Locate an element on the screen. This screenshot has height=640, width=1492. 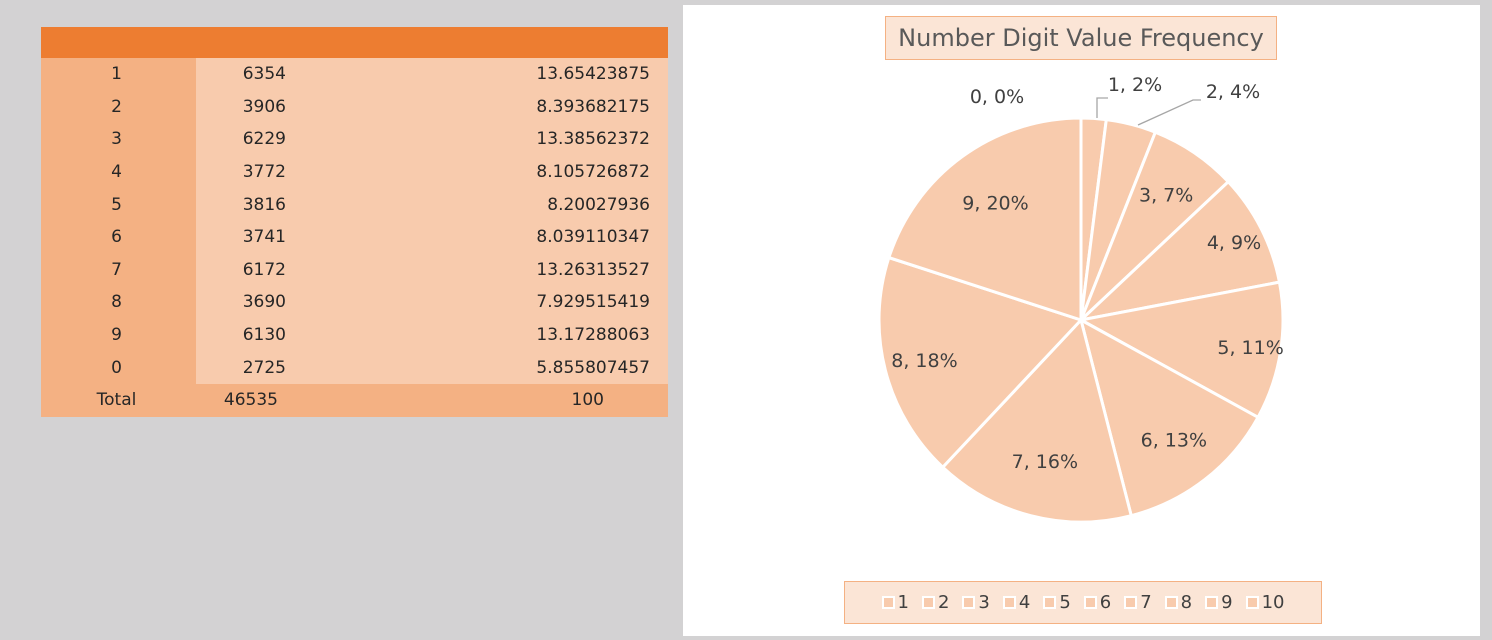
table-row: 3 6229 13.38562372 is located at coordinates (354, 139).